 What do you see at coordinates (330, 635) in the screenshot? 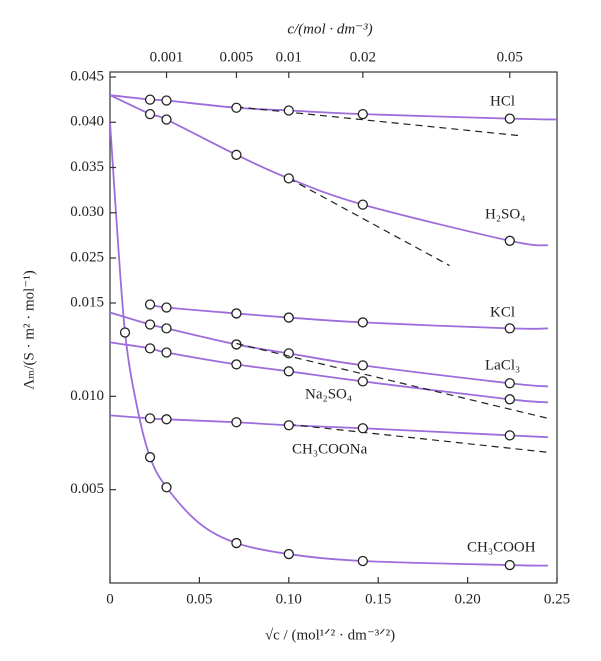
I see `x-axis-label: √c / (mol¹ᐟ² · dm⁻³ᐟ²)` at bounding box center [330, 635].